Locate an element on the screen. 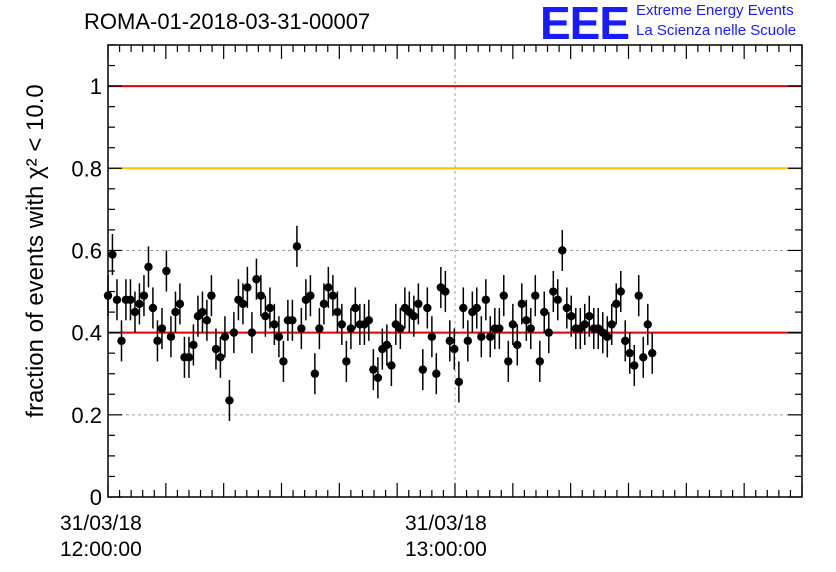  y-tick-label-5: 1 is located at coordinates (96, 86).